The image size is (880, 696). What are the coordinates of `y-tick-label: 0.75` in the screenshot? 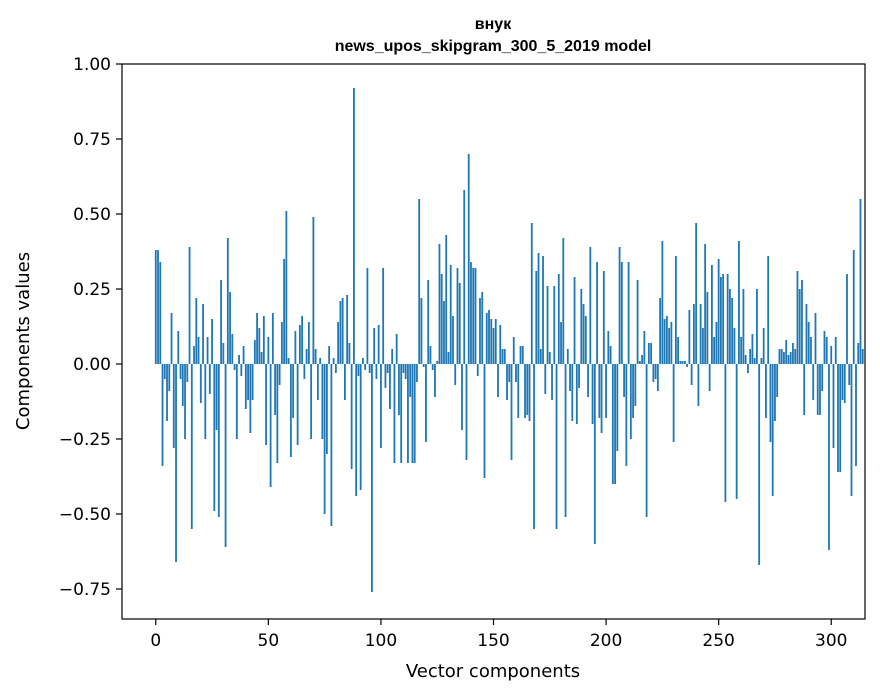 It's located at (92, 140).